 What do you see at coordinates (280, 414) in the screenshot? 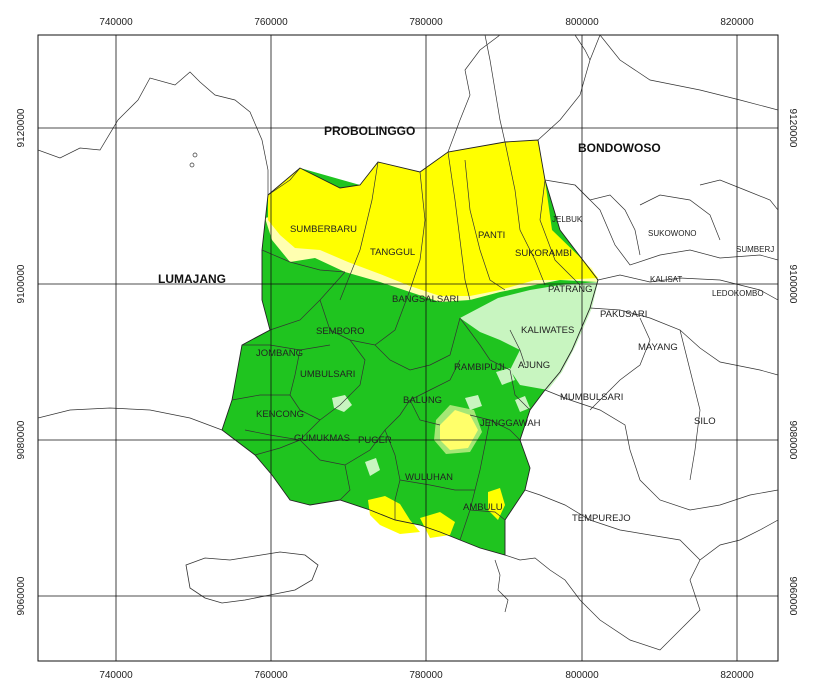
I see `label-kencong: KENCONG` at bounding box center [280, 414].